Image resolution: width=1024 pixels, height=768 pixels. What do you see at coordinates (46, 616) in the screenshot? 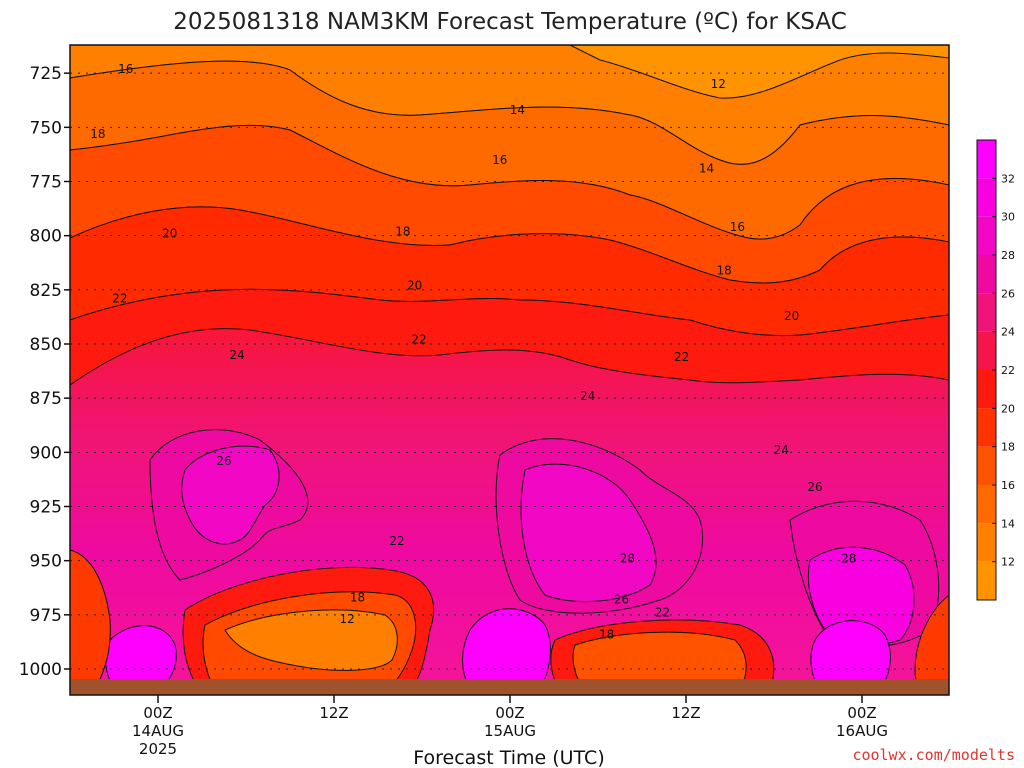
I see `y-tick-label: 975` at bounding box center [46, 616].